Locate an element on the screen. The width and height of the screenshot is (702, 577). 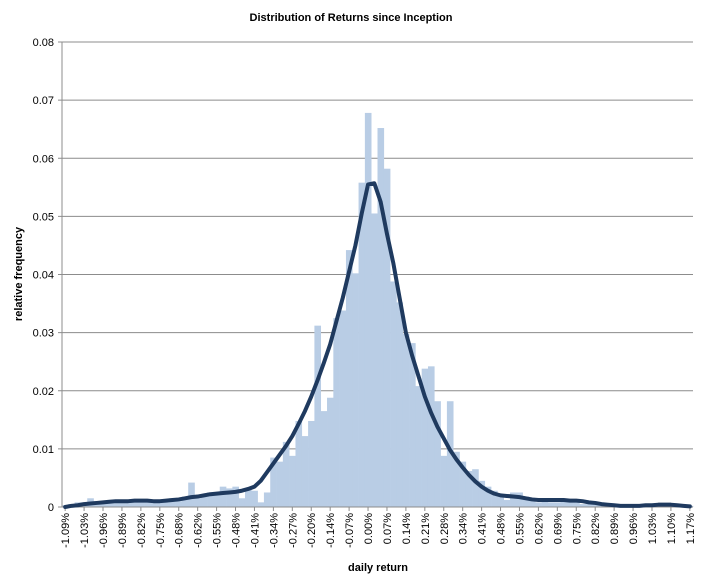
y-tick-label: 0.05 is located at coordinates (43, 217).